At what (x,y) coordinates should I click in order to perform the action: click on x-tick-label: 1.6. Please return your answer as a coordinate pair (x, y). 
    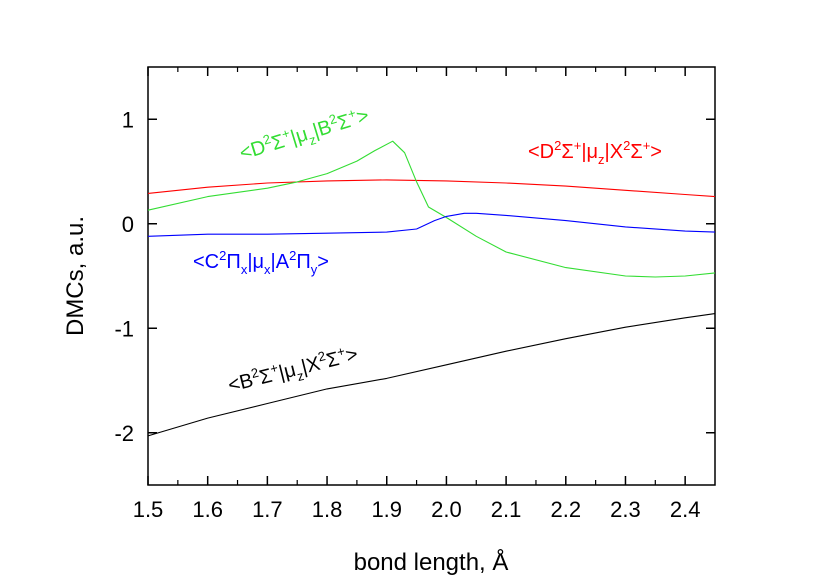
    Looking at the image, I should click on (207, 509).